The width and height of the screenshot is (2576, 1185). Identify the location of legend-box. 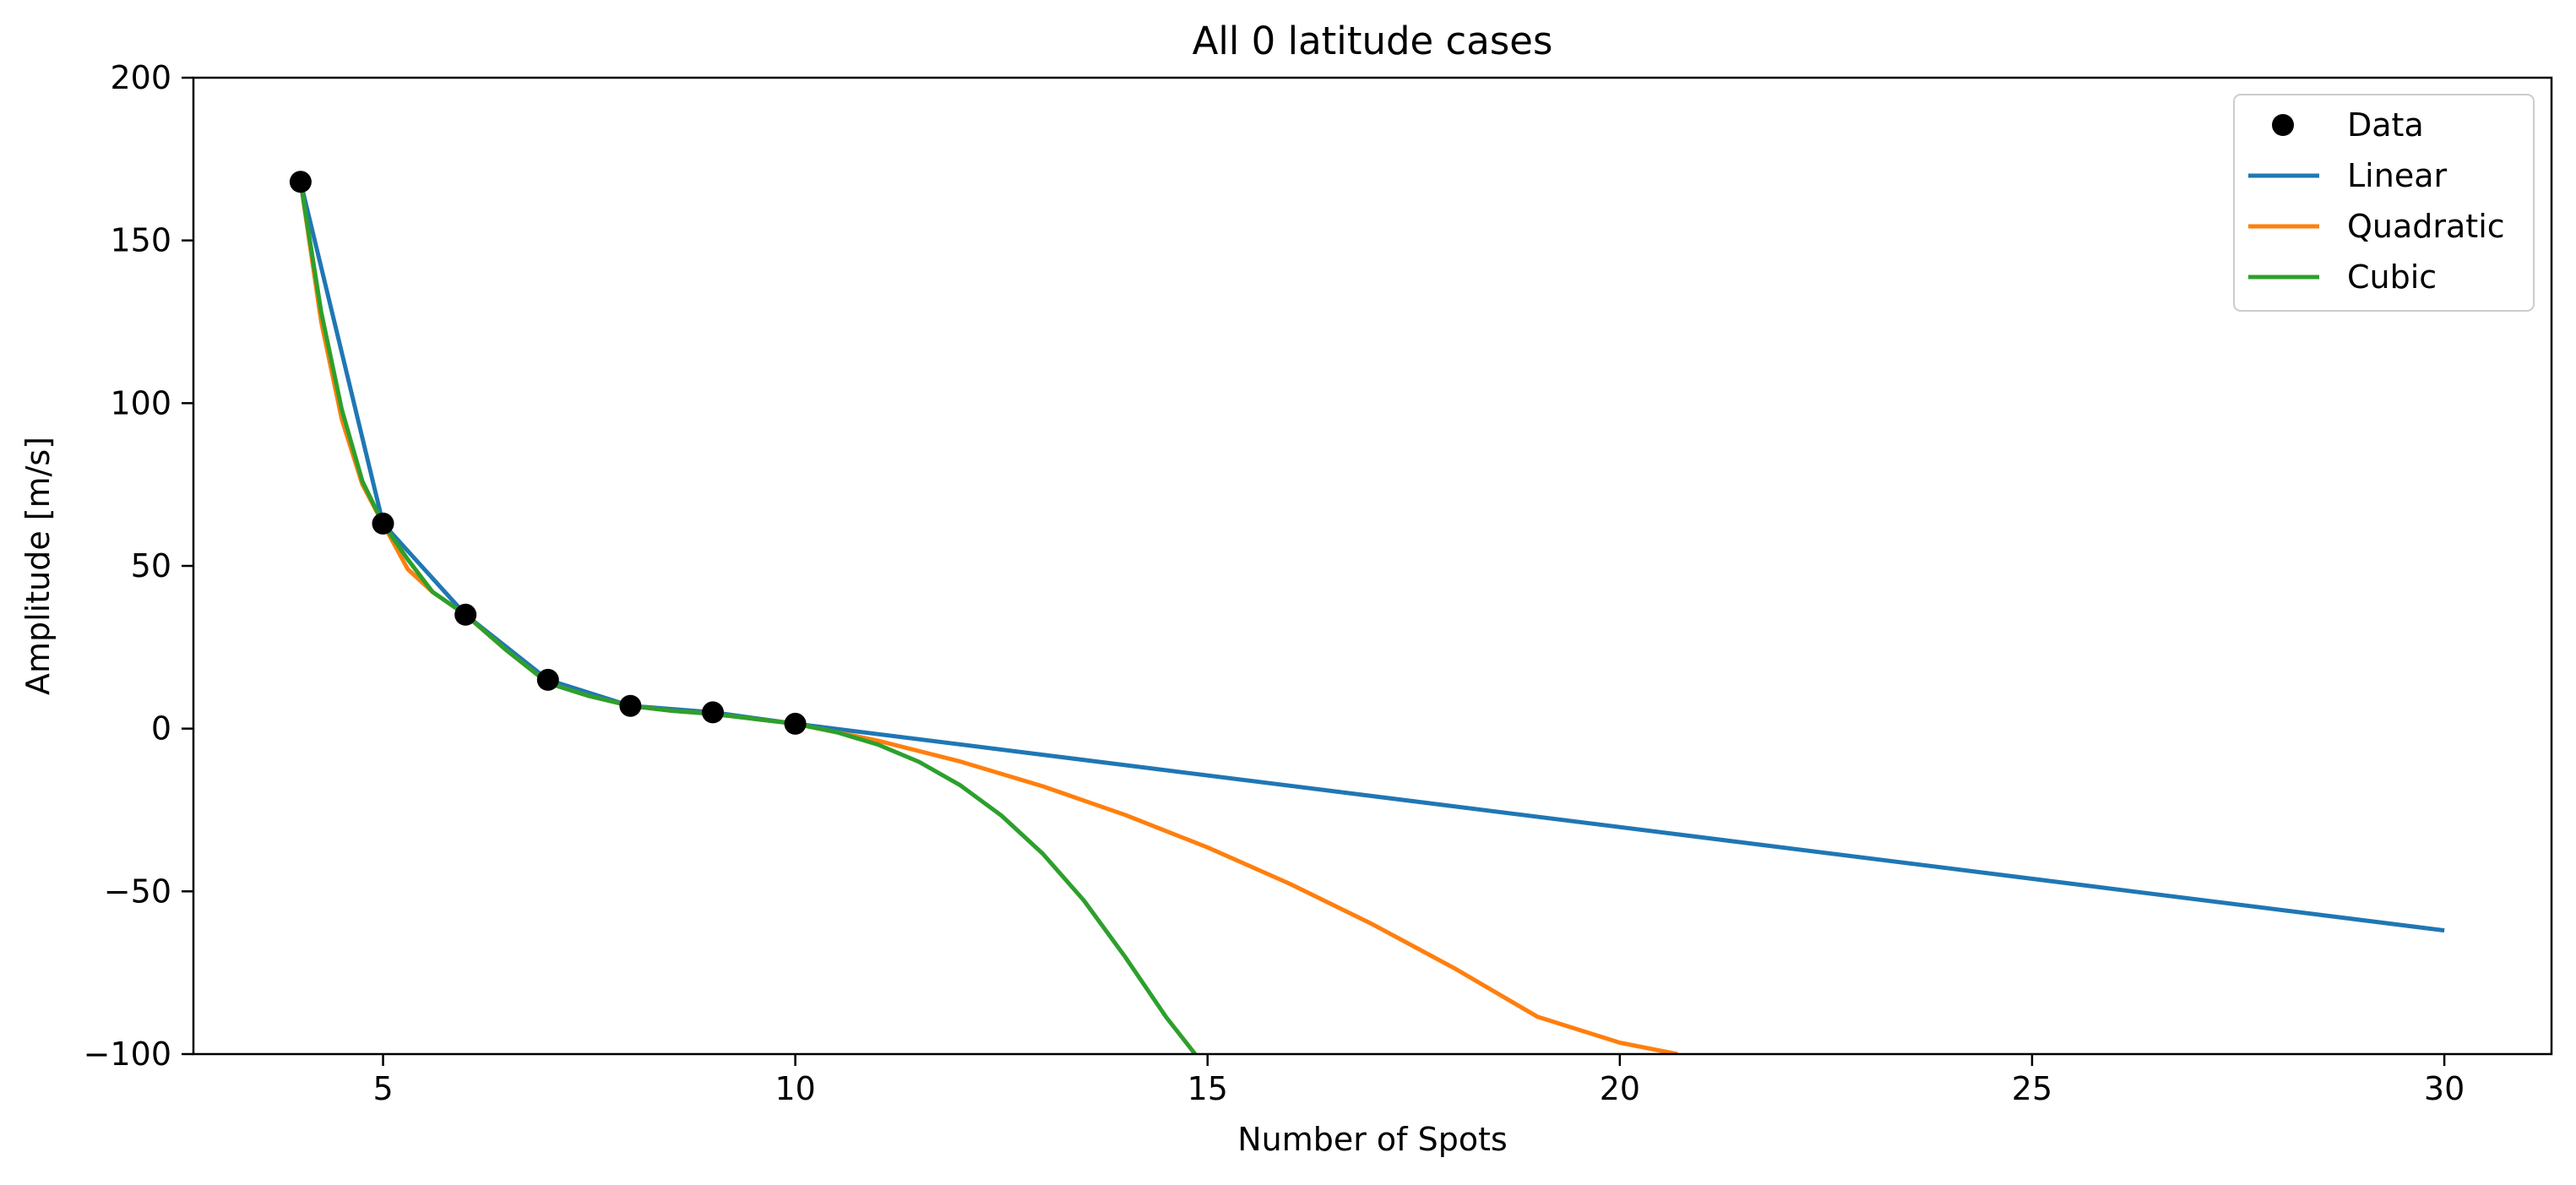
(2384, 203).